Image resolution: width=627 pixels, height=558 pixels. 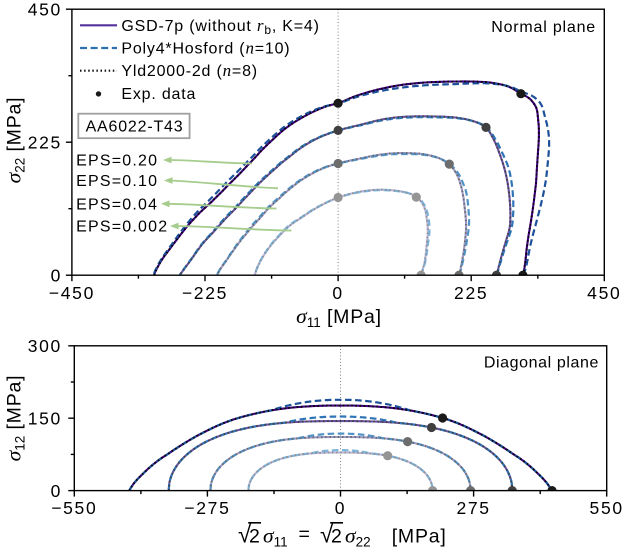 I want to click on svg-text: 275, so click(x=473, y=508).